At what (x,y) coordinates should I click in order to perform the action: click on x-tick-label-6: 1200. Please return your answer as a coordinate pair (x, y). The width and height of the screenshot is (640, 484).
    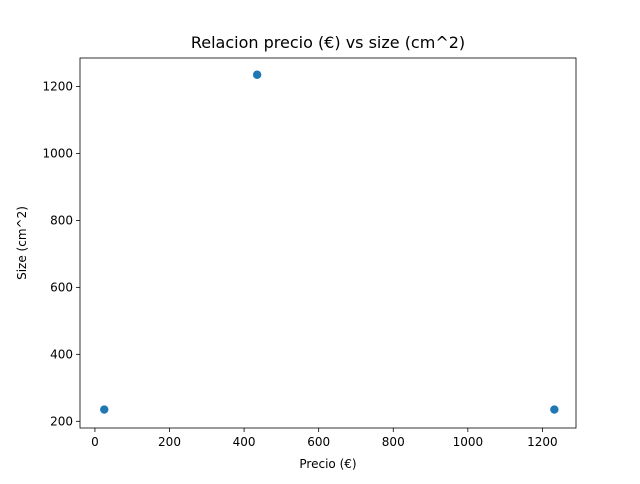
    Looking at the image, I should click on (542, 442).